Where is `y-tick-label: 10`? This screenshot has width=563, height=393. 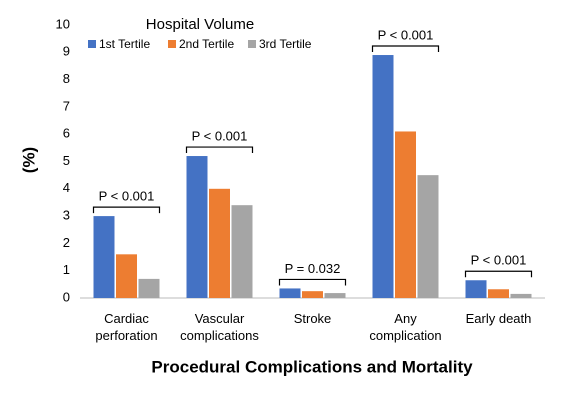
y-tick-label: 10 is located at coordinates (63, 23).